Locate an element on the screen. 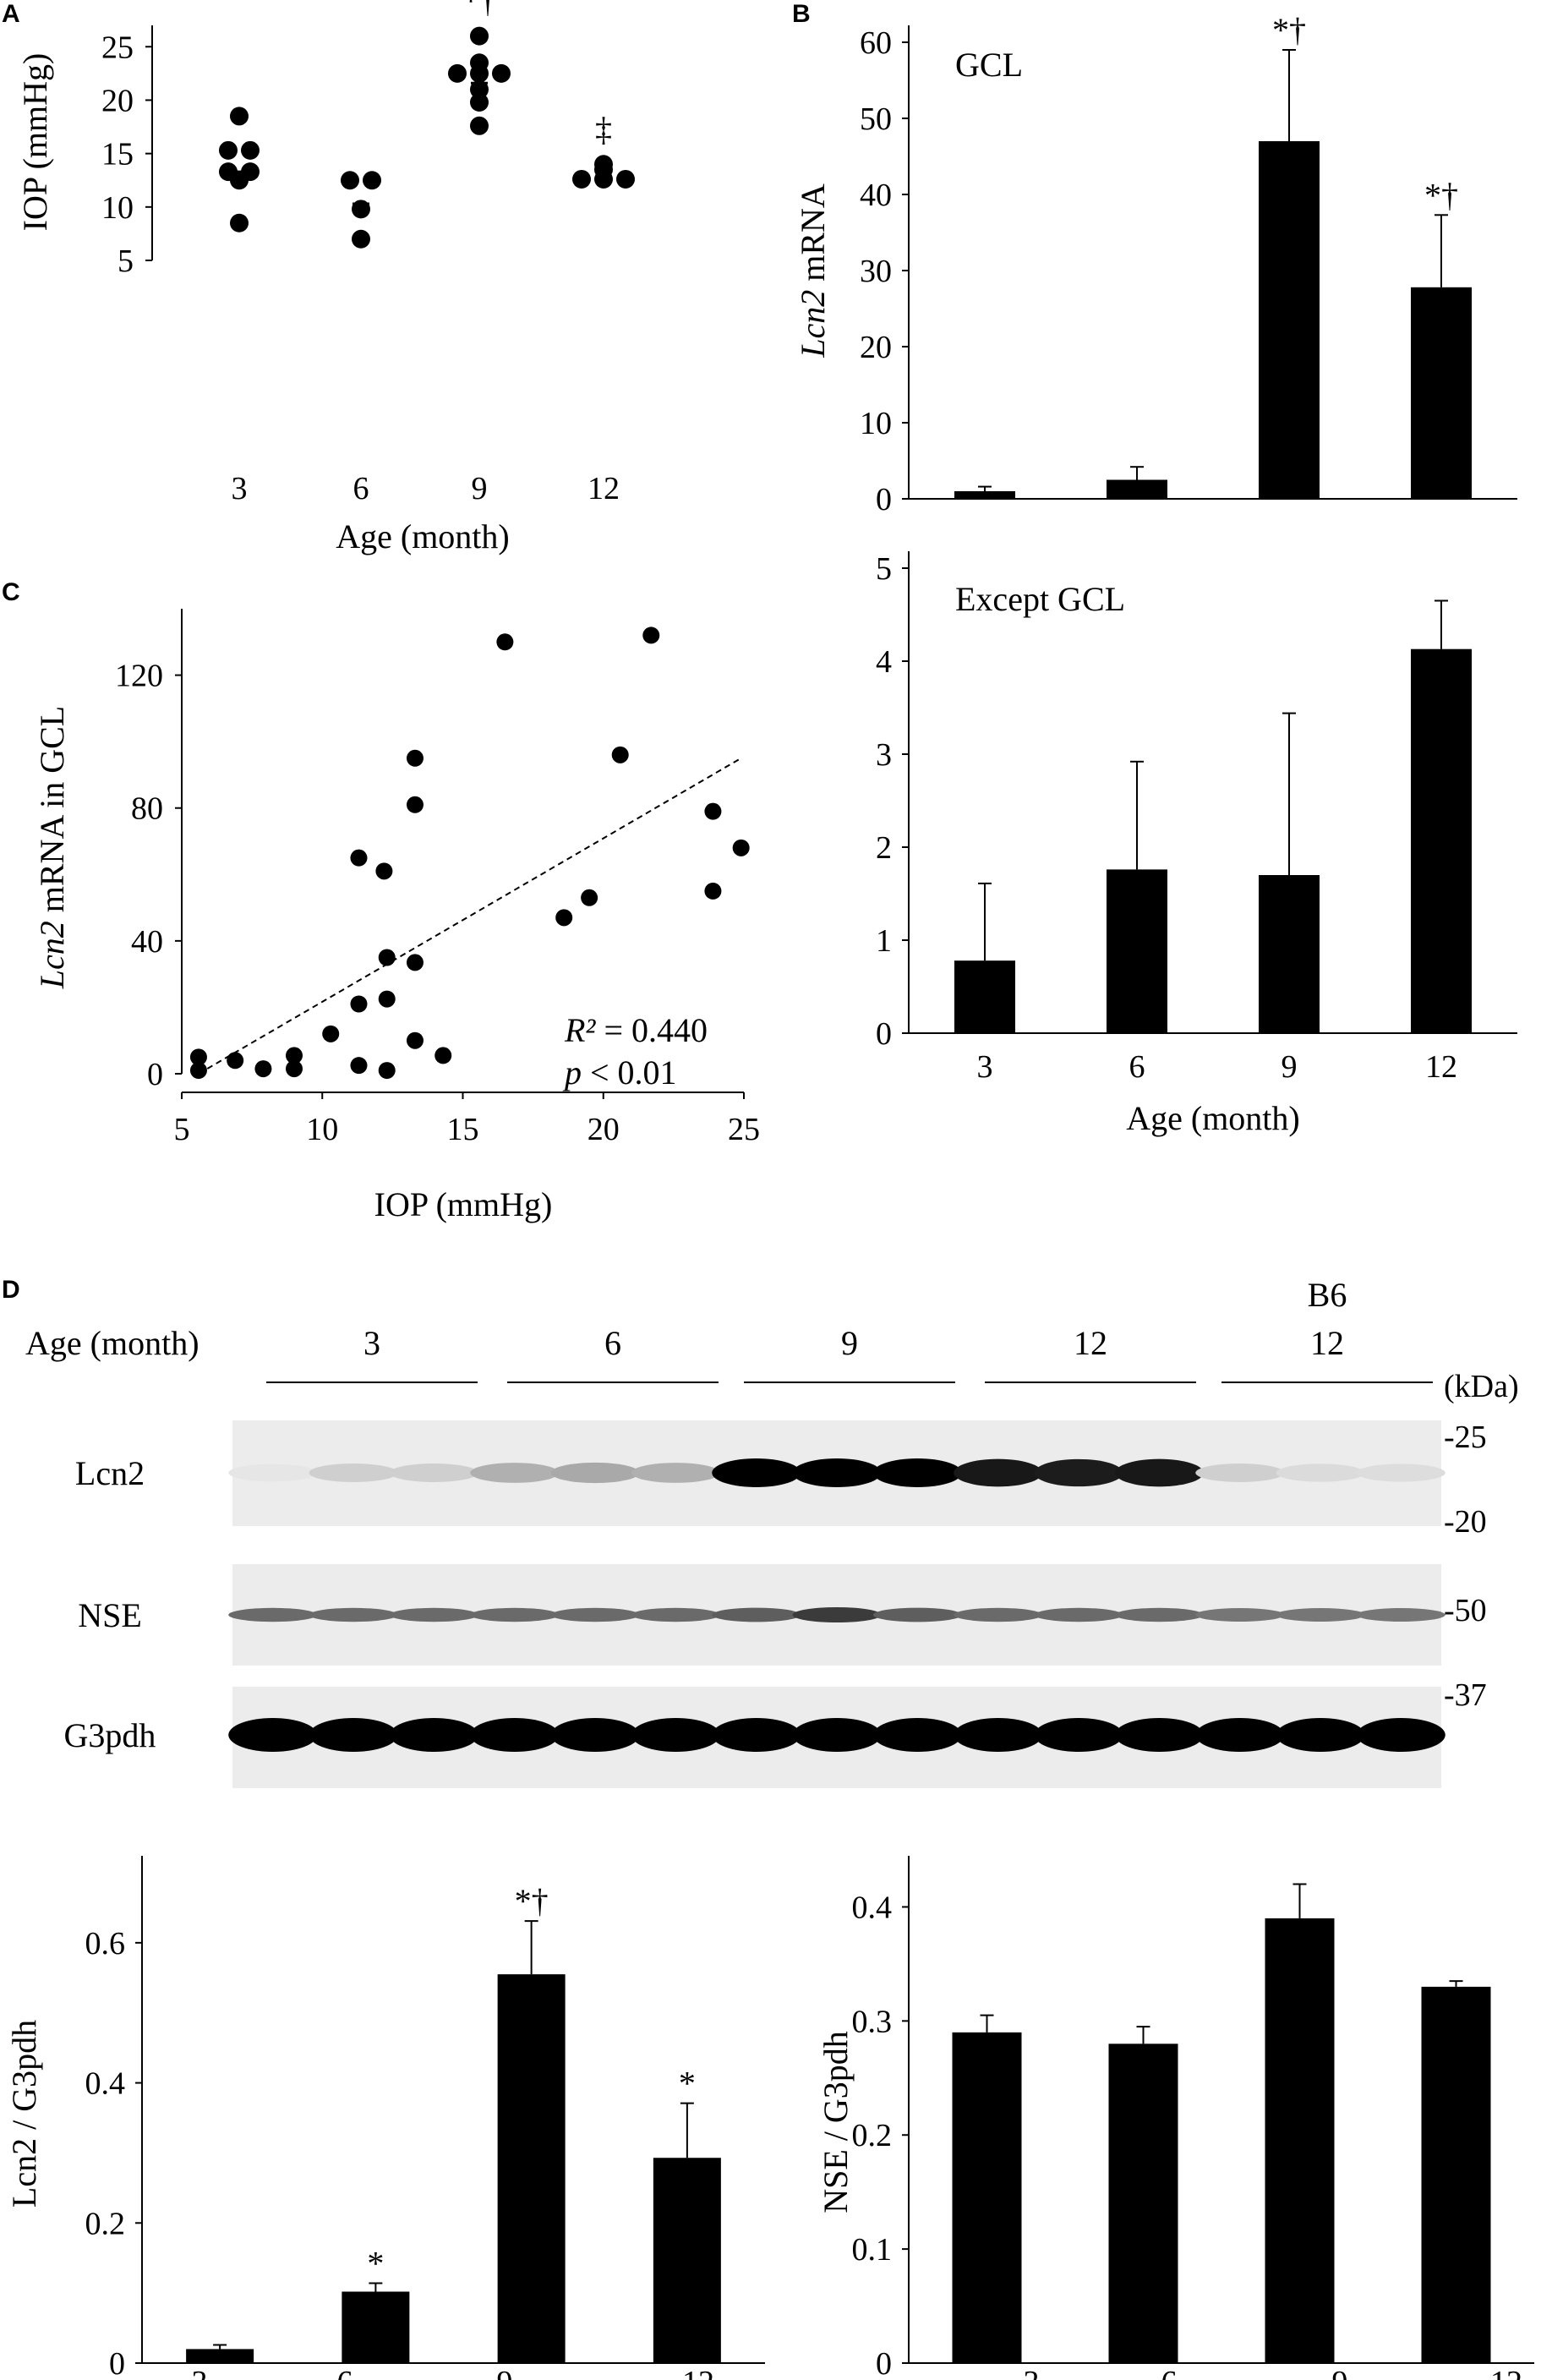  x-tick-label: 20 is located at coordinates (603, 1129).